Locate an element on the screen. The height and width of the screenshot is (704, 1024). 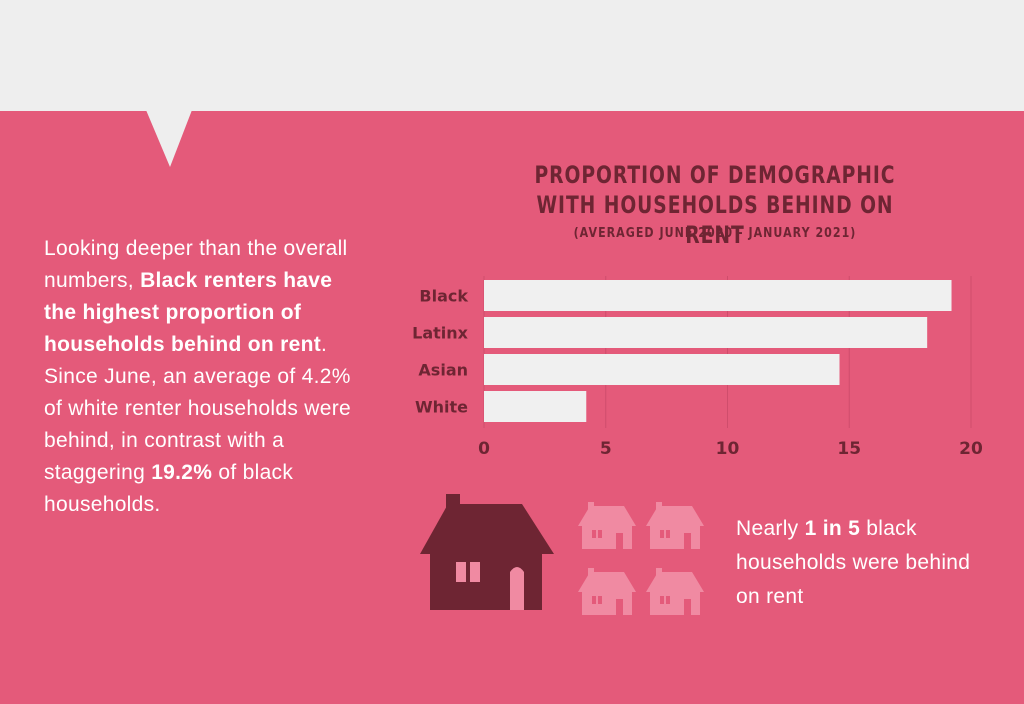
bar-white is located at coordinates (535, 406).